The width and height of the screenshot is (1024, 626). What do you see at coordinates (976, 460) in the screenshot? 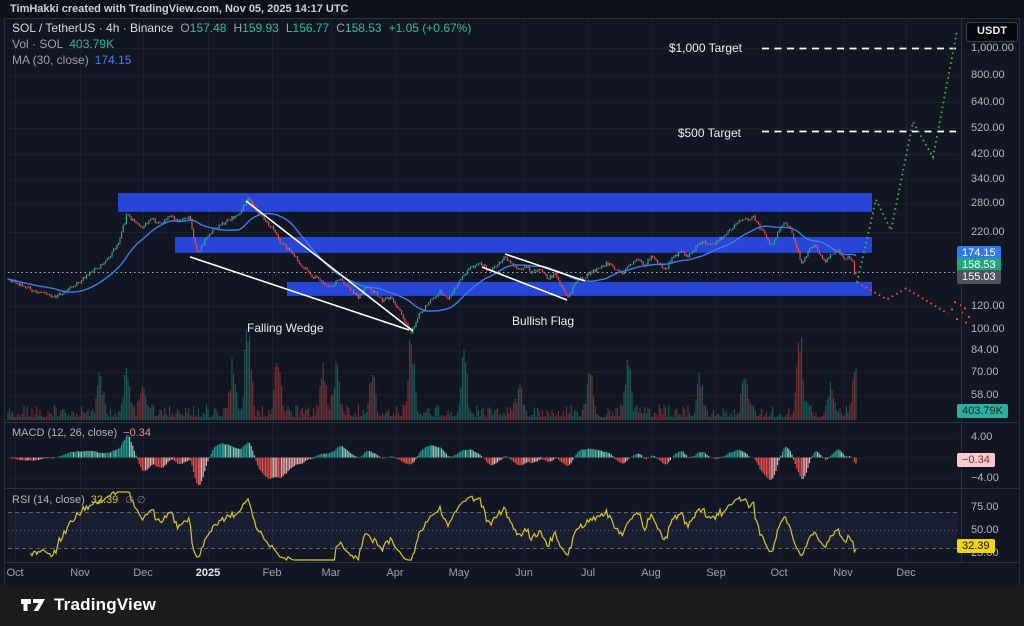
I see `macd-value-badge: −0.34` at bounding box center [976, 460].